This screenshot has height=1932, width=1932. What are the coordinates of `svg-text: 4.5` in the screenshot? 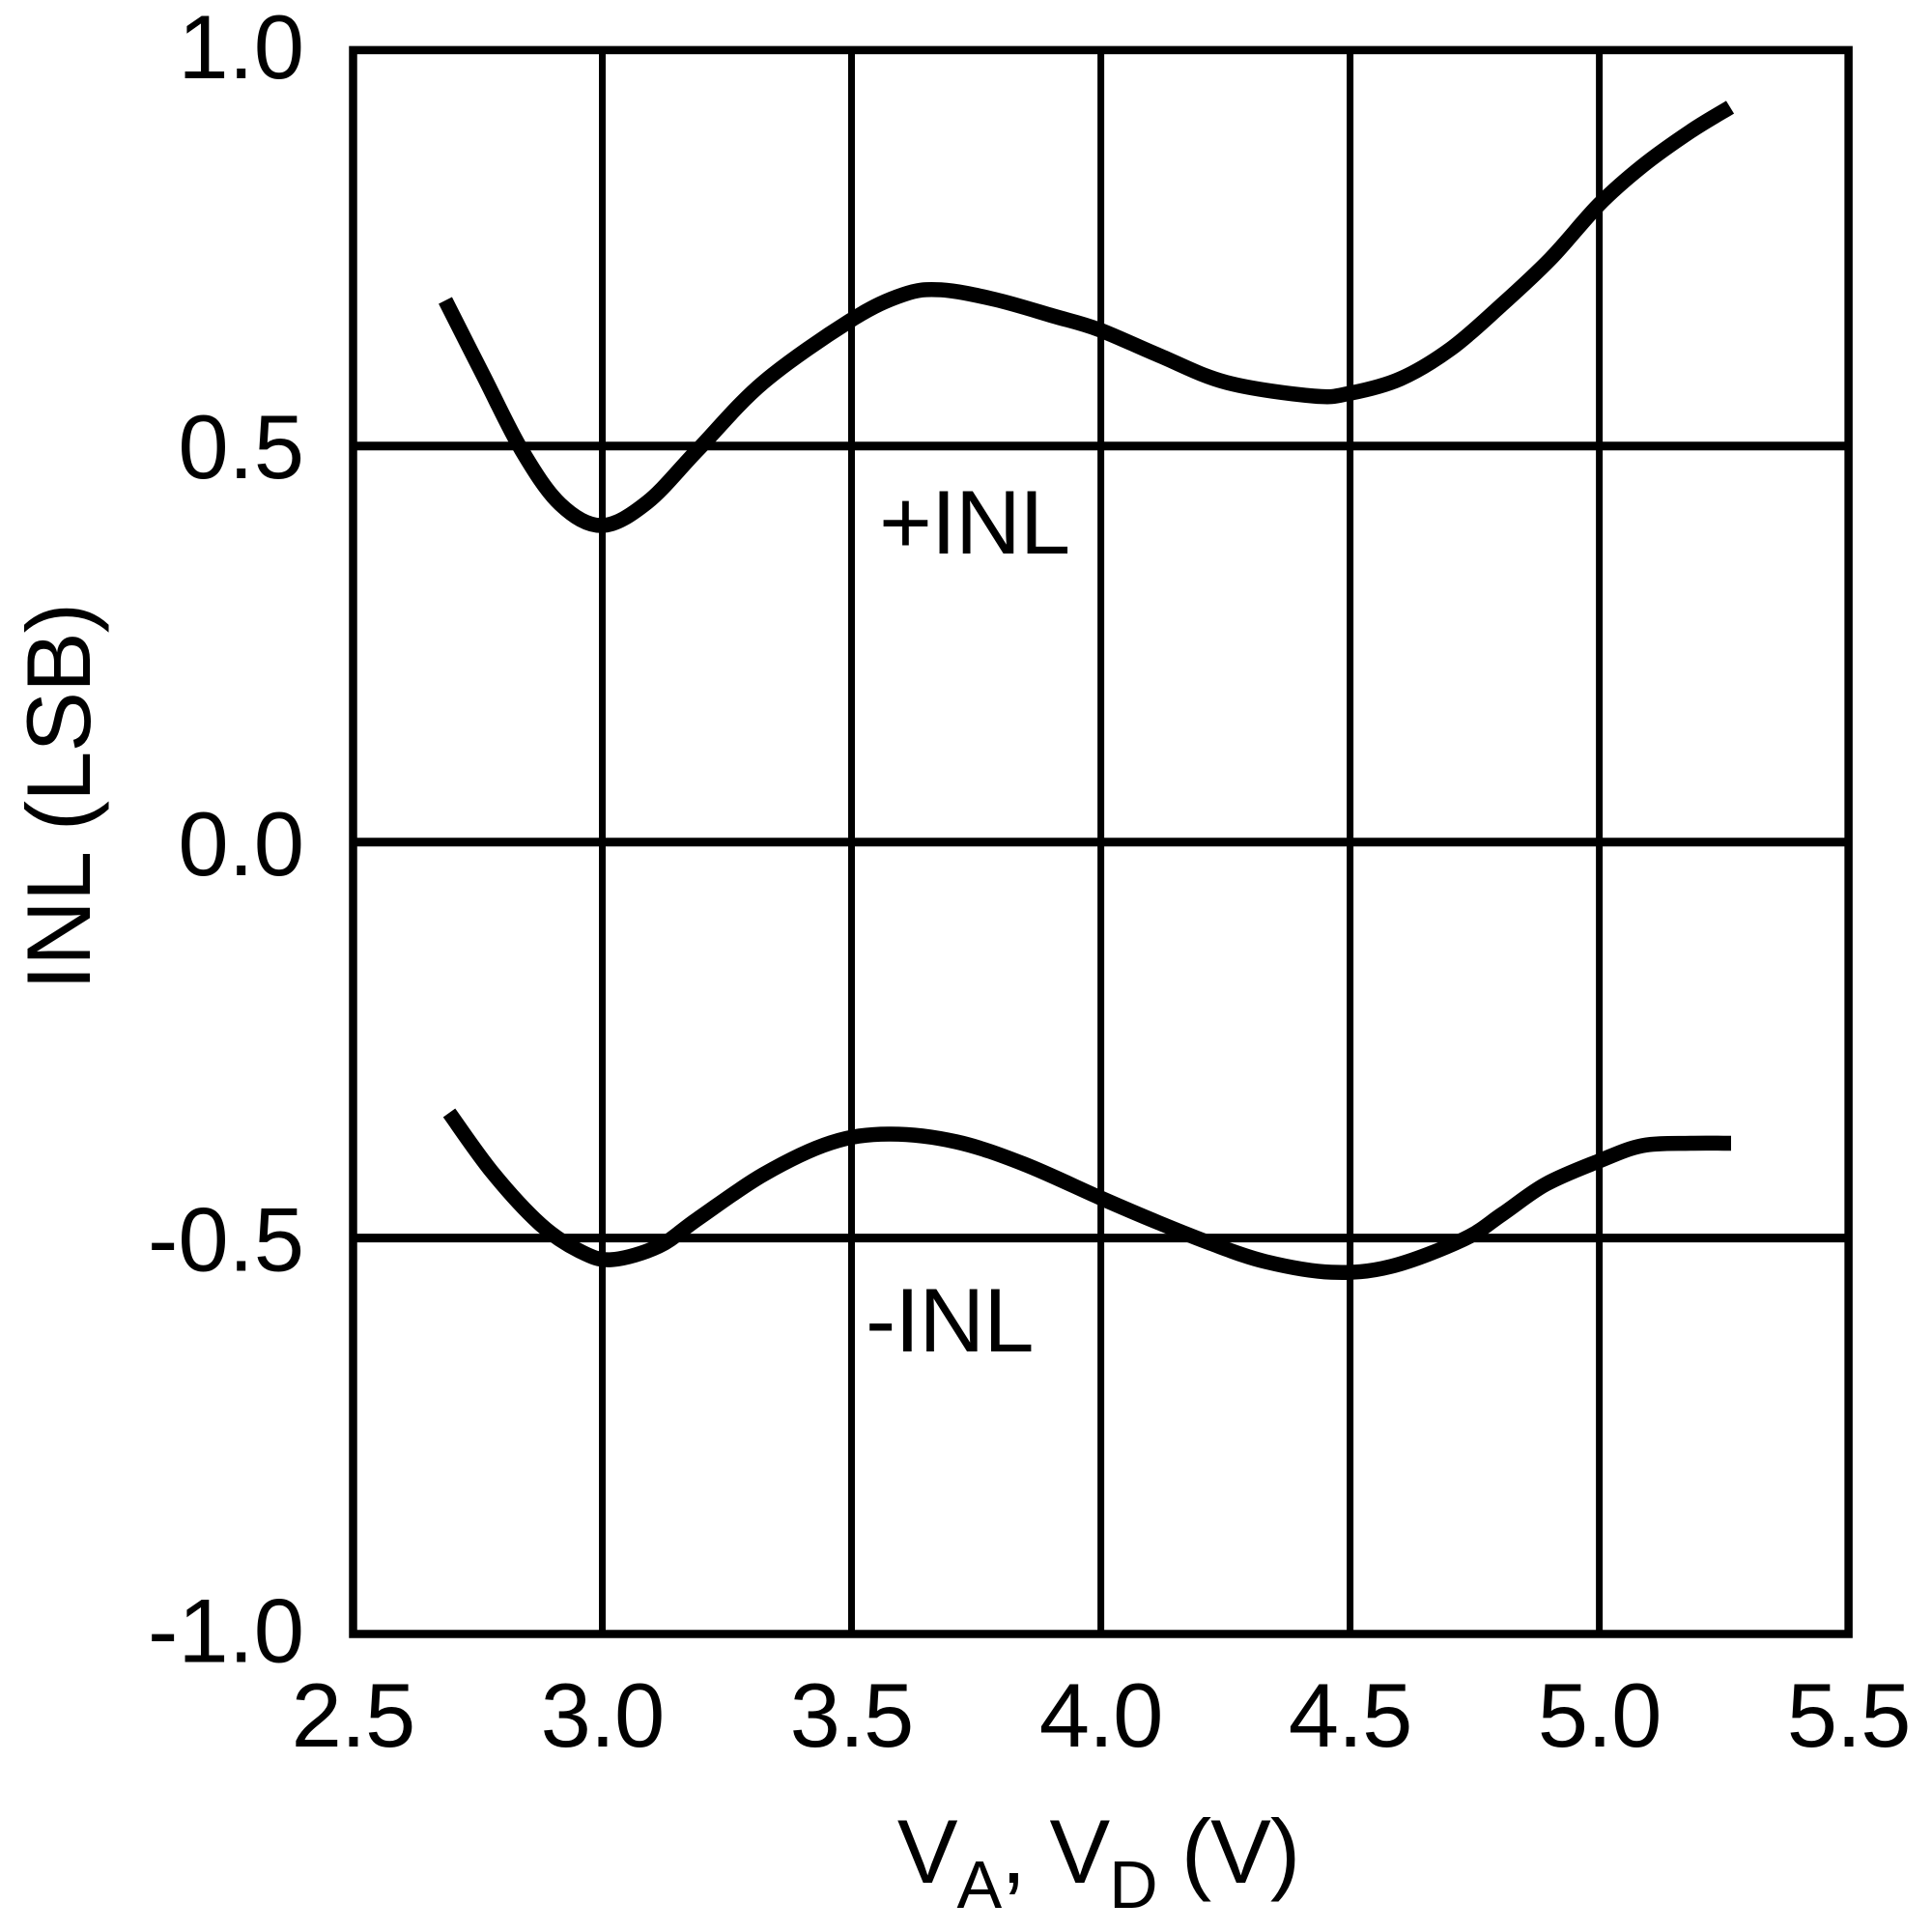 It's located at (1350, 1715).